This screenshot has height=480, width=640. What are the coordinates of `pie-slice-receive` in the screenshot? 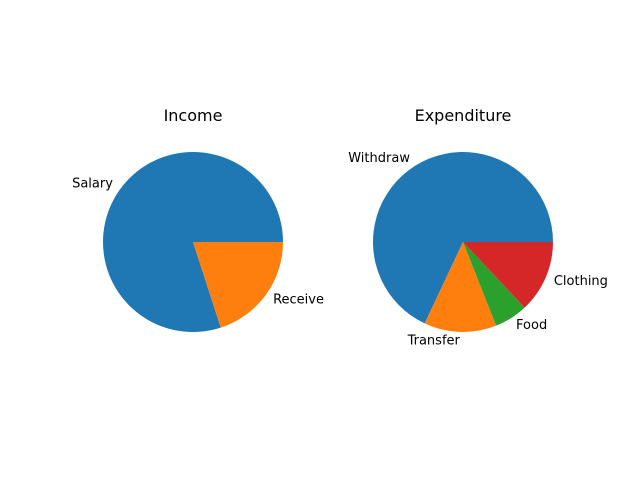 It's located at (238, 285).